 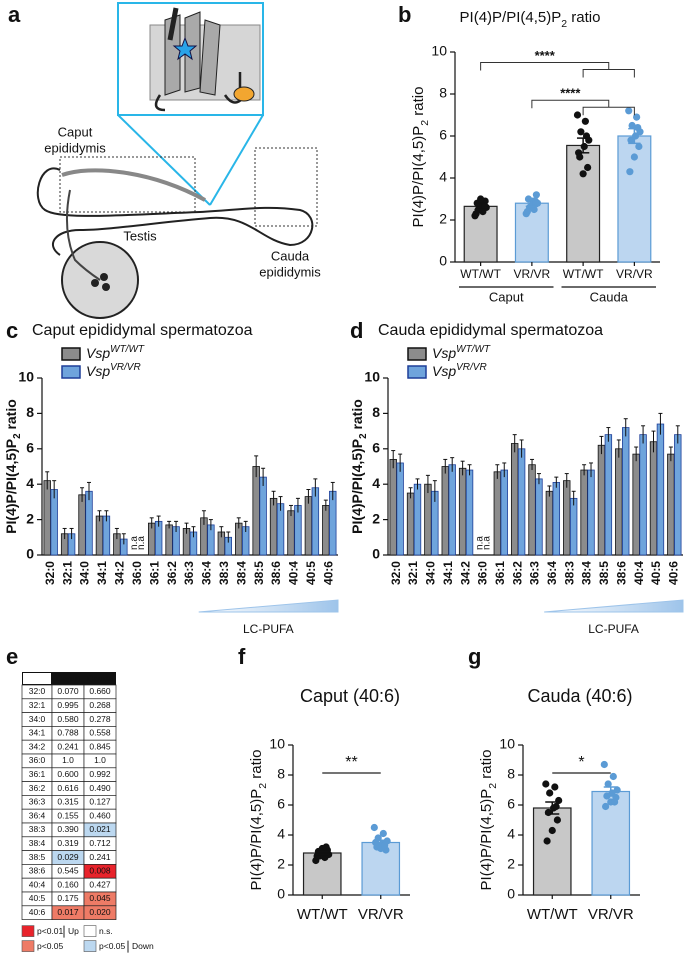 I want to click on table-row-label: 36:1, so click(x=37, y=774).